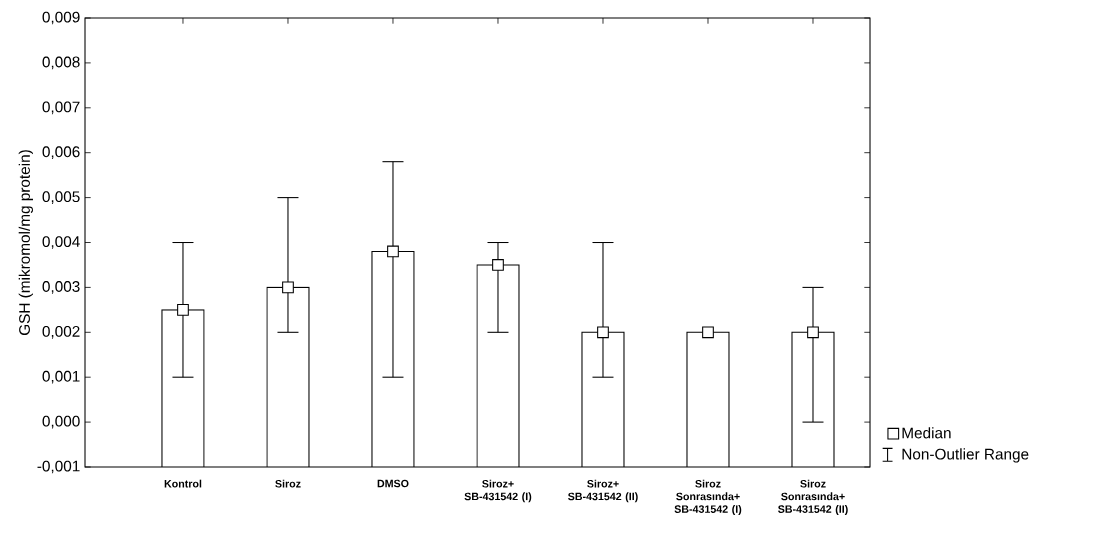  Describe the element at coordinates (58, 467) in the screenshot. I see `y-tick-label: -0,001` at that location.